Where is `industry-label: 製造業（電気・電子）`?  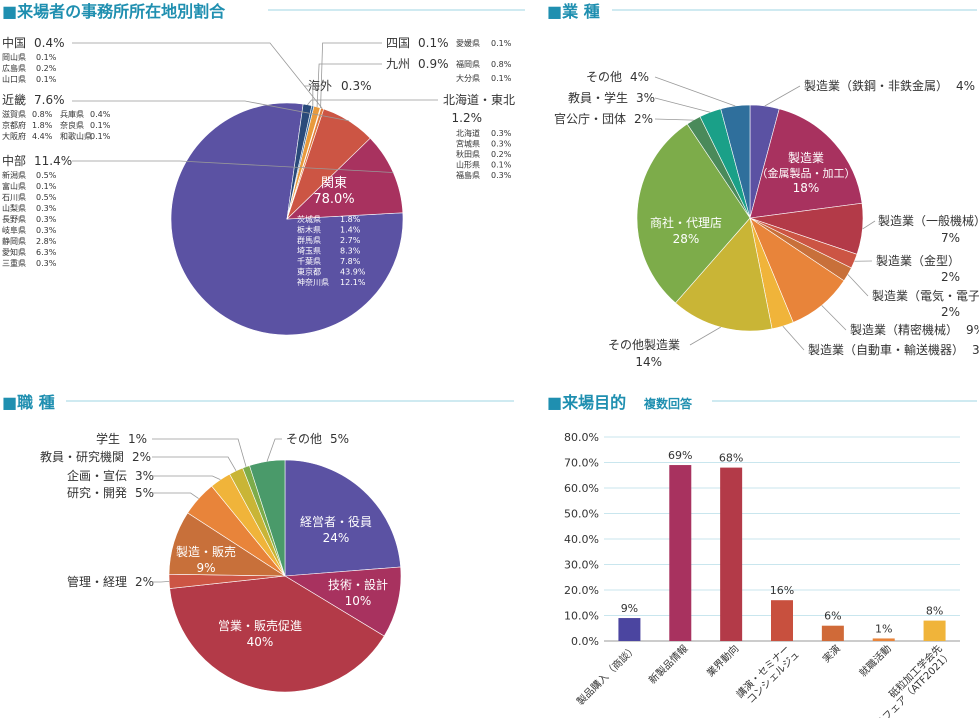 industry-label: 製造業（電気・電子） is located at coordinates (925, 295).